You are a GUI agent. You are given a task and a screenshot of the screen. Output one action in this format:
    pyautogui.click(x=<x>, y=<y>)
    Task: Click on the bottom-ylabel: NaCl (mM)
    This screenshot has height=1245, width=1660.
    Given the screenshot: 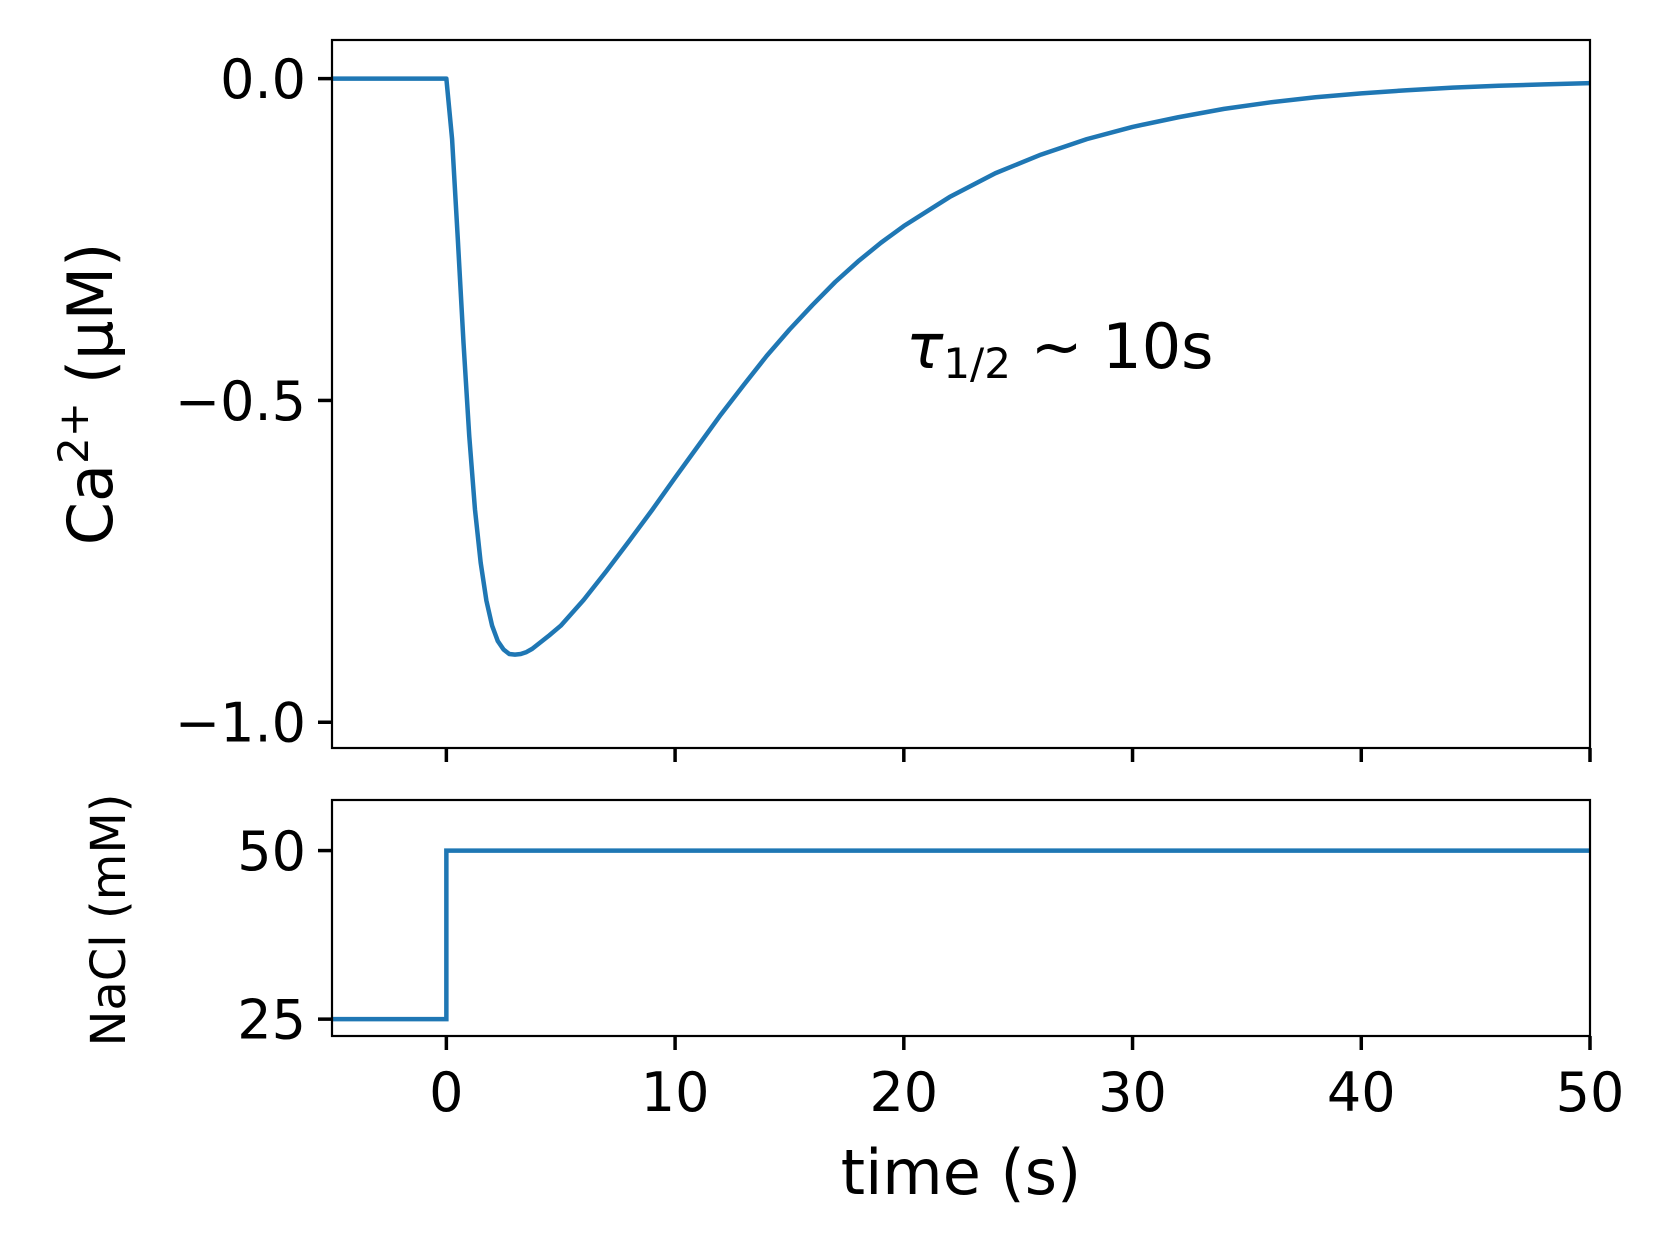 What is the action you would take?
    pyautogui.click(x=109, y=919)
    